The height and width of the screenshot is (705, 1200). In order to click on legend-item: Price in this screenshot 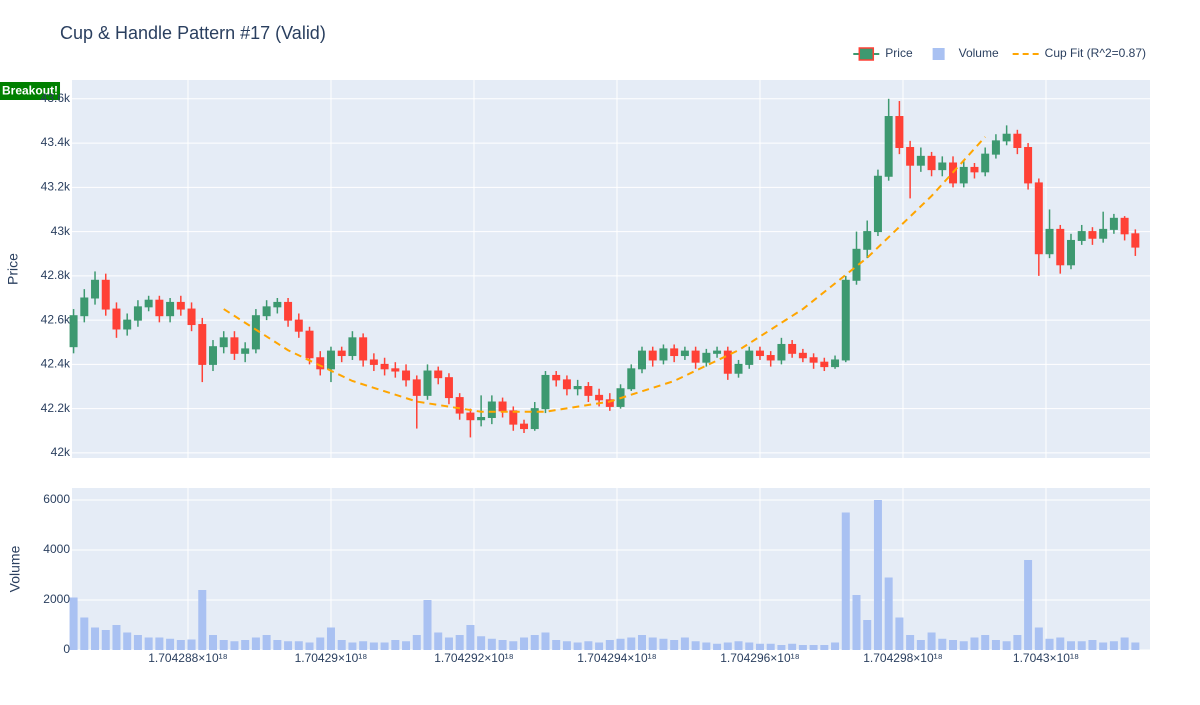, I will do `click(883, 53)`.